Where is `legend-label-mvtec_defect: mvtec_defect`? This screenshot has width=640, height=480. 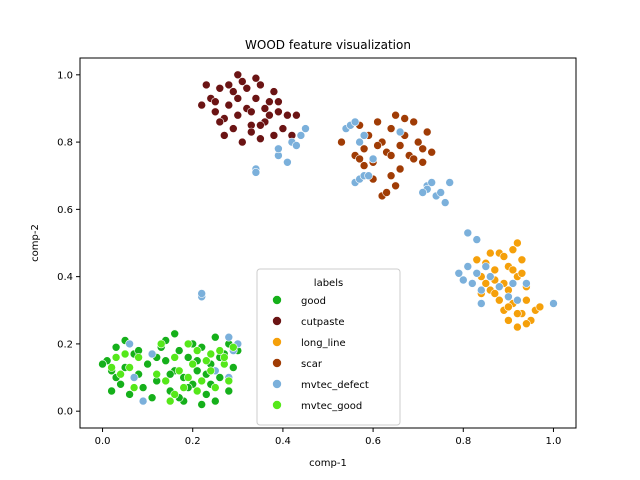
legend-label-mvtec_defect: mvtec_defect is located at coordinates (335, 385).